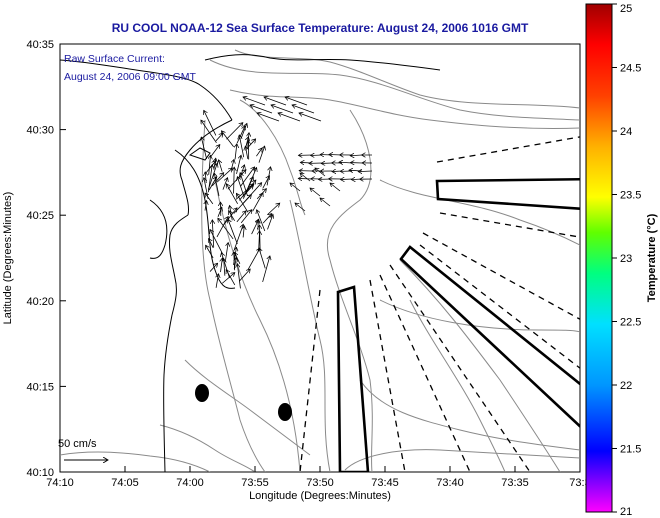  What do you see at coordinates (190, 483) in the screenshot?
I see `x-tick-label: 74:00` at bounding box center [190, 483].